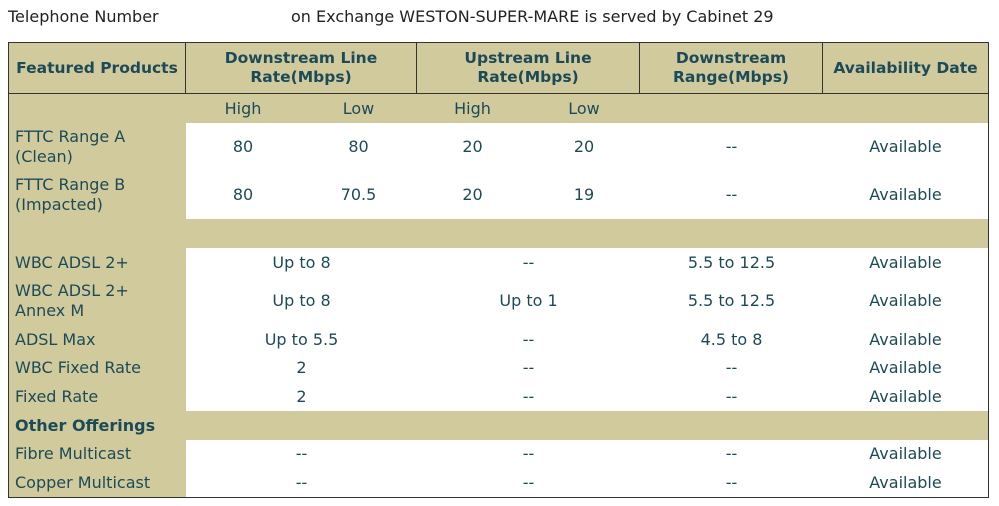 The image size is (999, 506). Describe the element at coordinates (73, 453) in the screenshot. I see `row-label: Fibre Multicast` at that location.